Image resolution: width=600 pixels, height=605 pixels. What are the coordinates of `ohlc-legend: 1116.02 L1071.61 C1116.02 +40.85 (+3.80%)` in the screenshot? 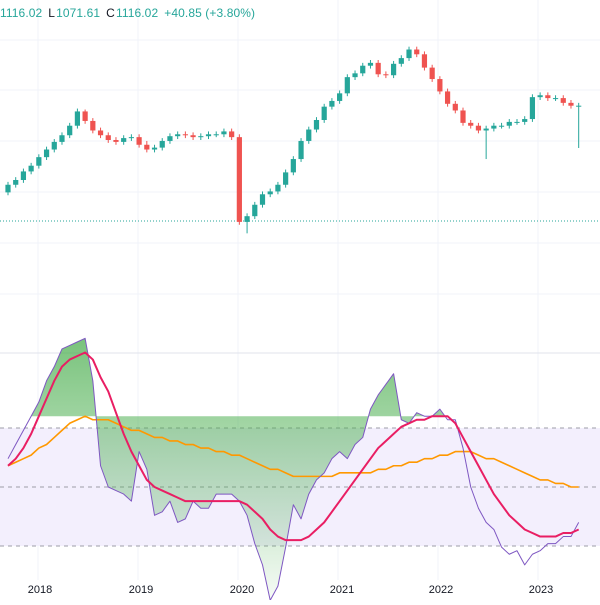 It's located at (130, 13).